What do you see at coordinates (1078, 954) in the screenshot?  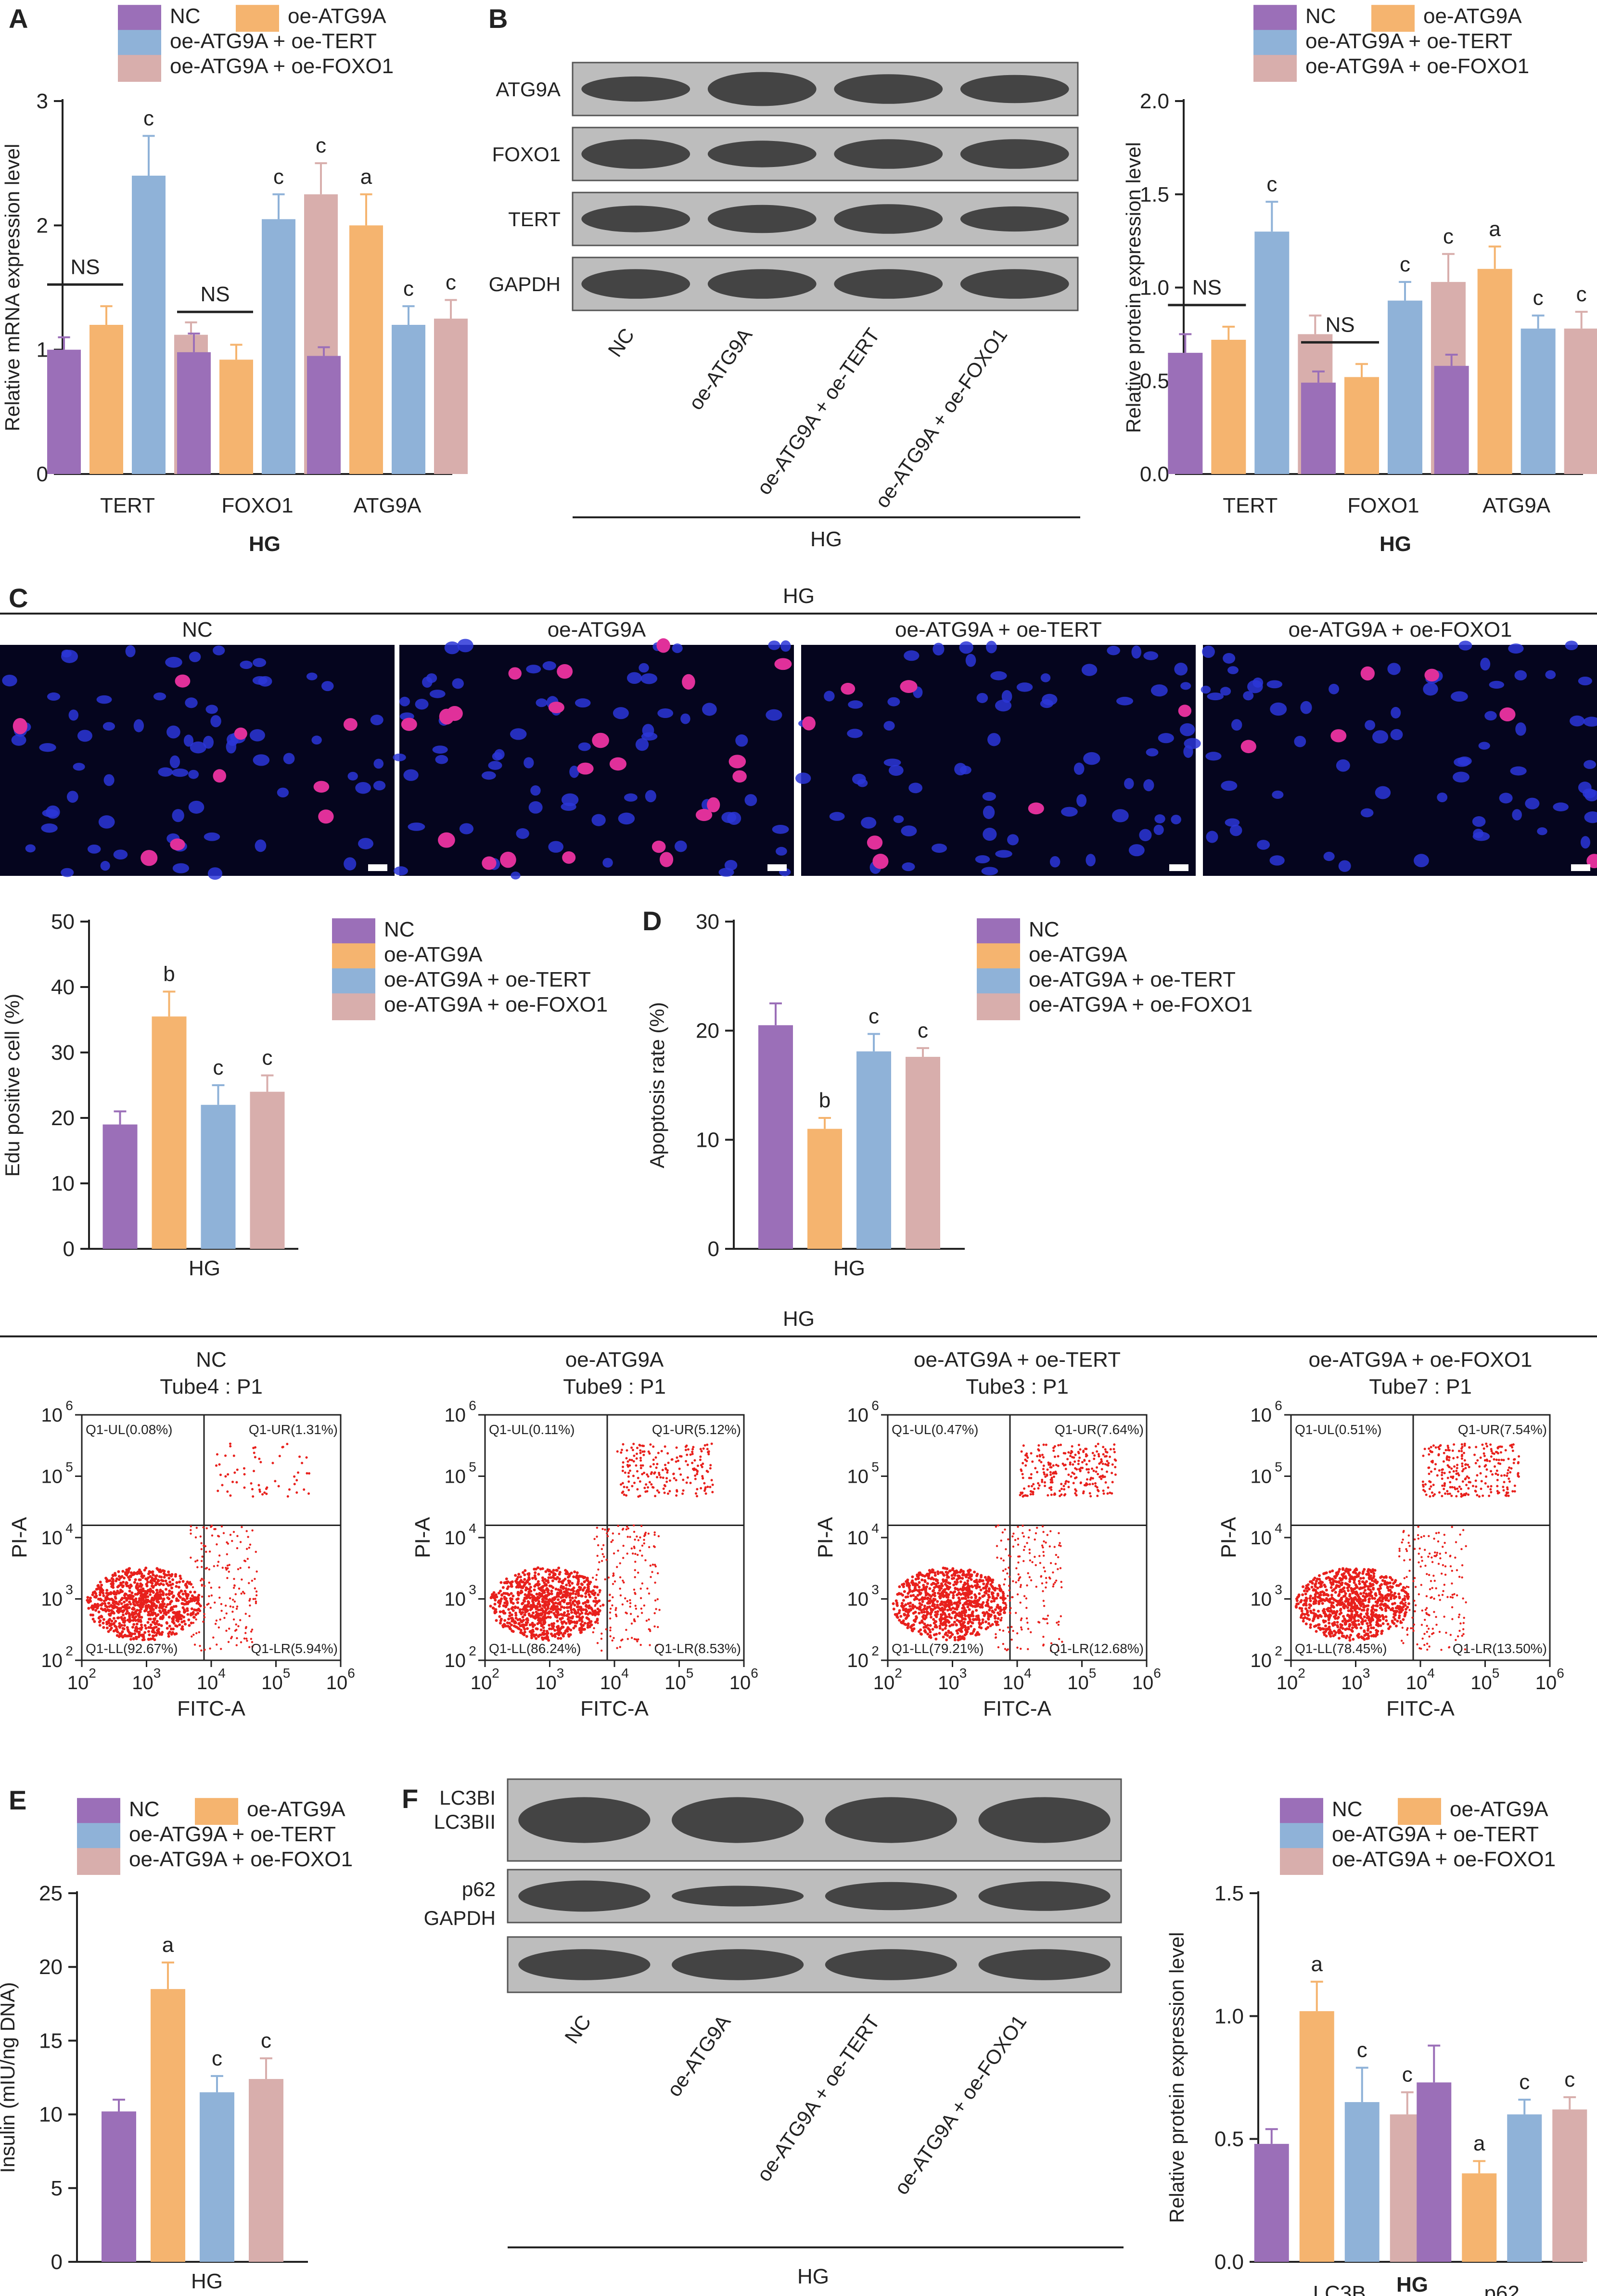 I see `legend-label: oe-ATG9A` at bounding box center [1078, 954].